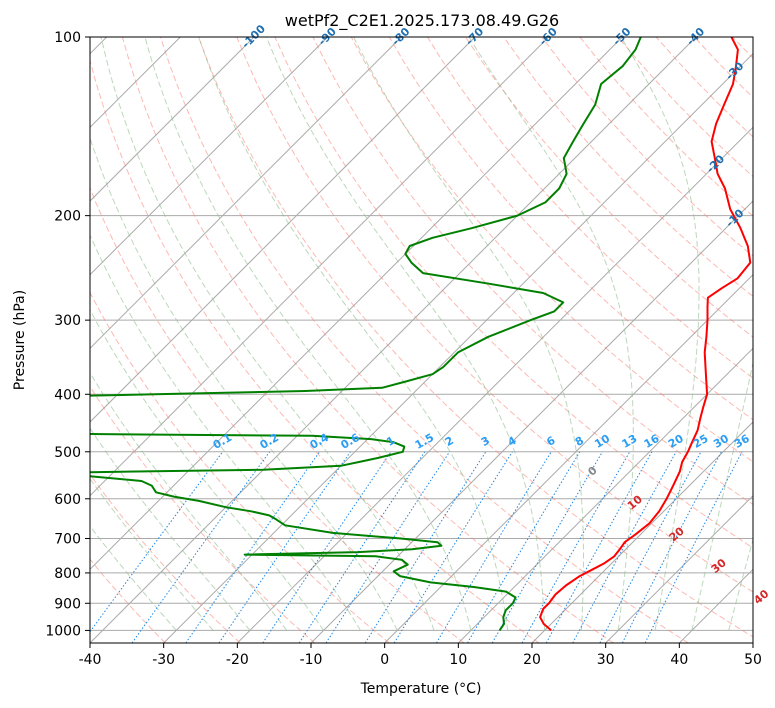 This screenshot has height=708, width=775. Describe the element at coordinates (384, 660) in the screenshot. I see `x-tick-label: 0` at that location.